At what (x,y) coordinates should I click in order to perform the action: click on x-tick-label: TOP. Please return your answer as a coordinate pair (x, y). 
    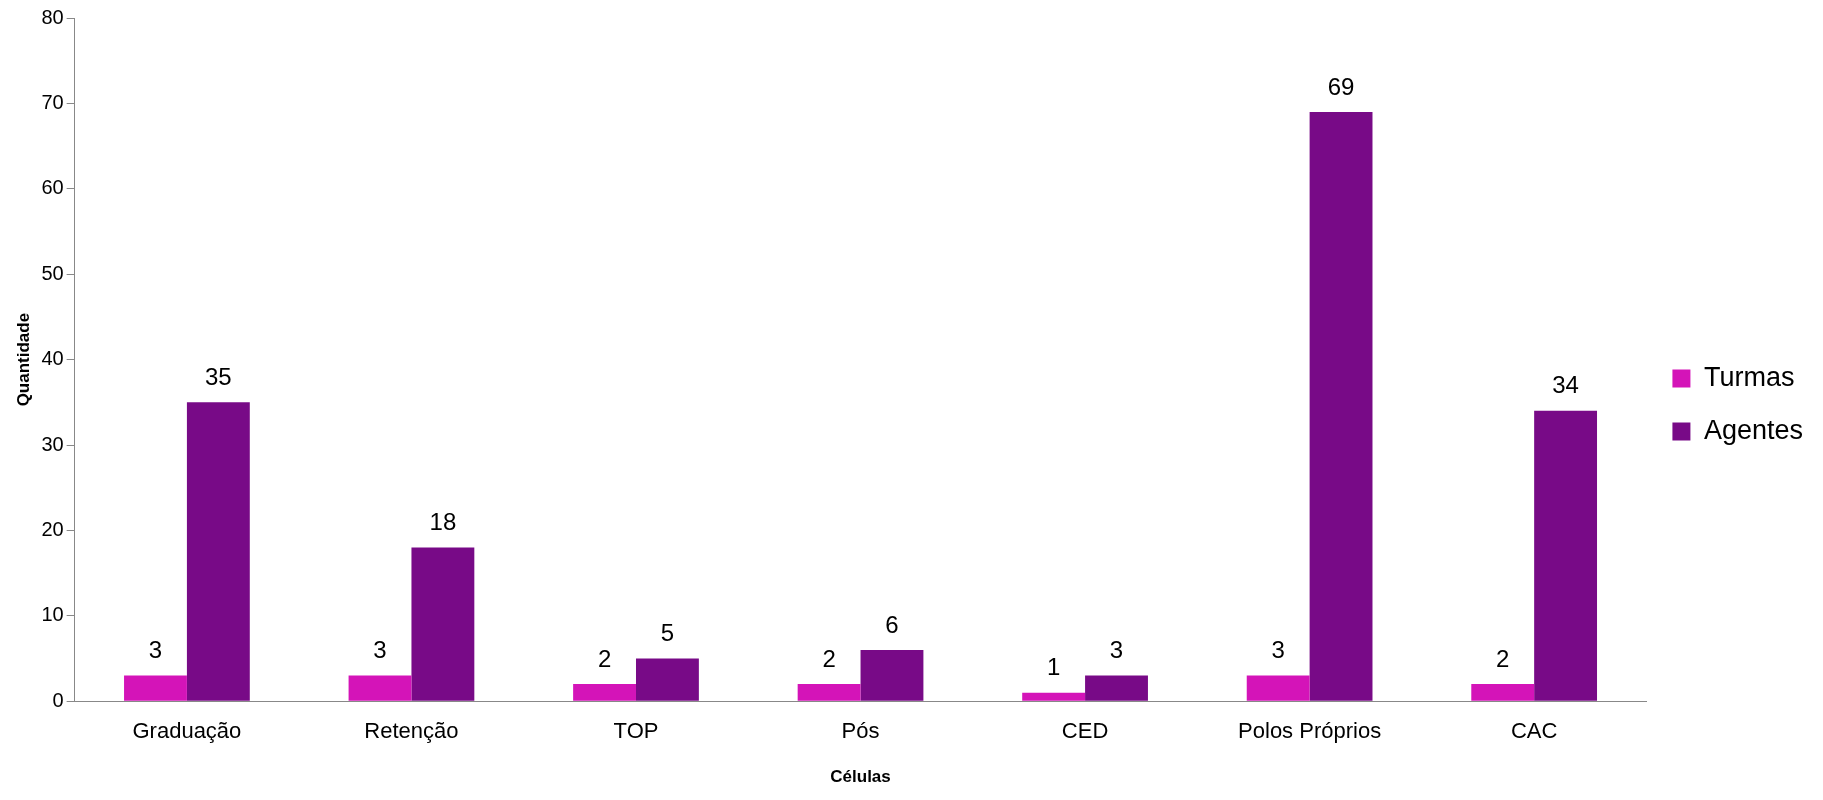
    Looking at the image, I should click on (636, 731).